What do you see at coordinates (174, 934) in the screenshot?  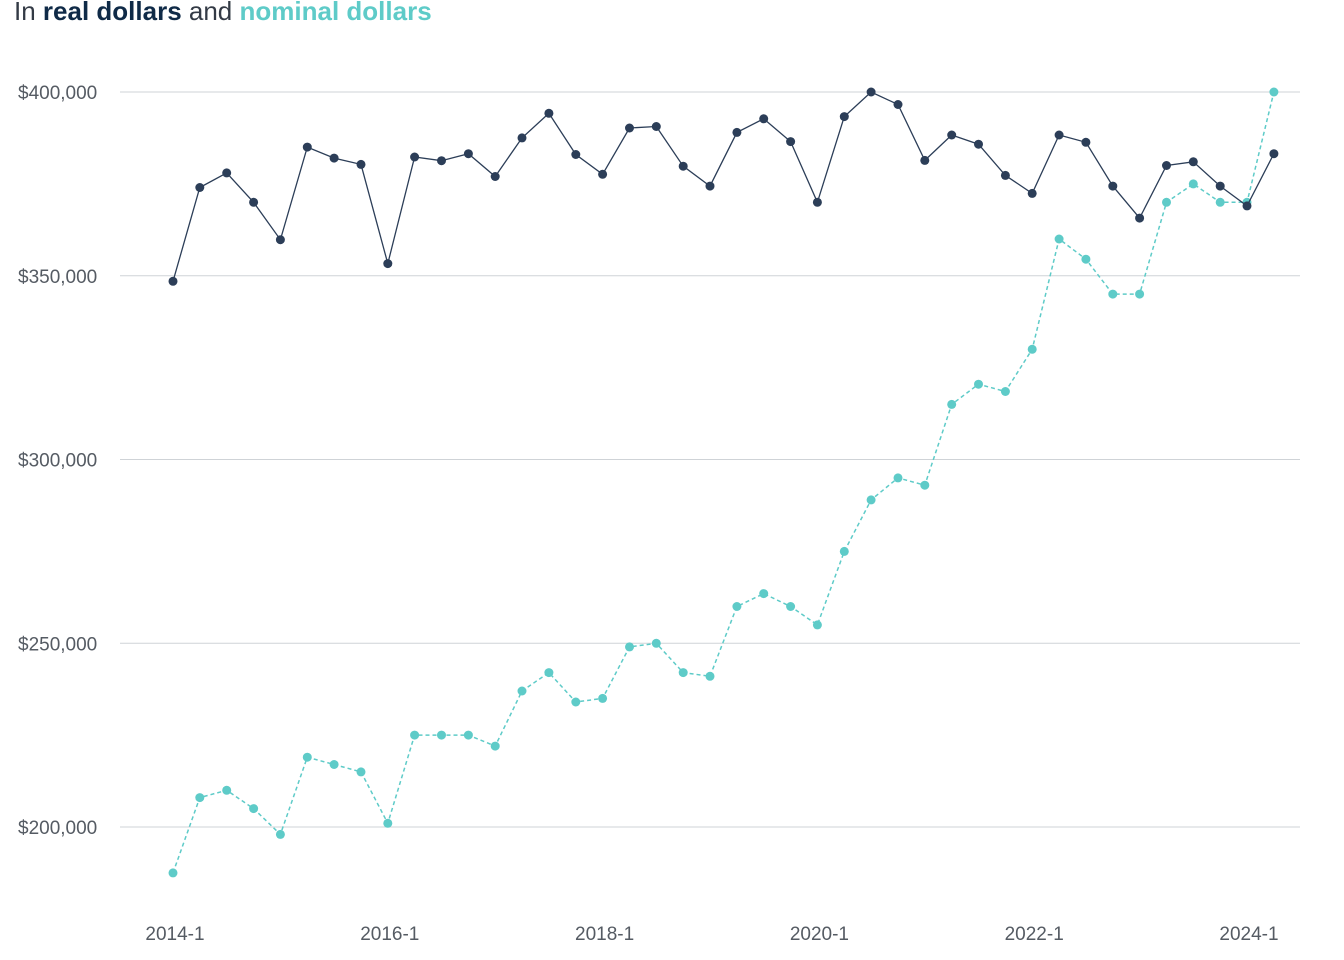 I see `x-tick-label: 2014-1` at bounding box center [174, 934].